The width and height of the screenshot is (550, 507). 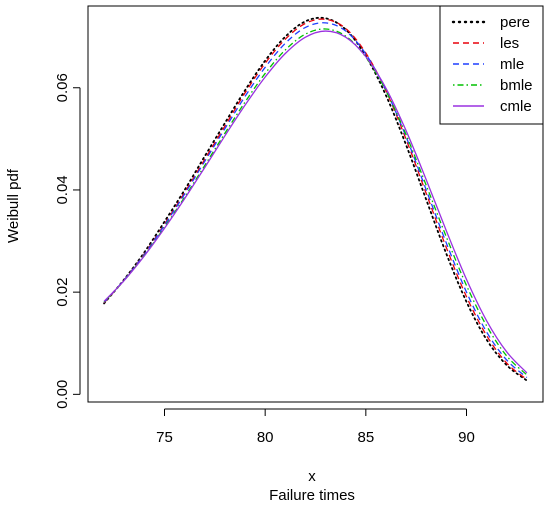 What do you see at coordinates (509, 43) in the screenshot?
I see `legend-label-les: les` at bounding box center [509, 43].